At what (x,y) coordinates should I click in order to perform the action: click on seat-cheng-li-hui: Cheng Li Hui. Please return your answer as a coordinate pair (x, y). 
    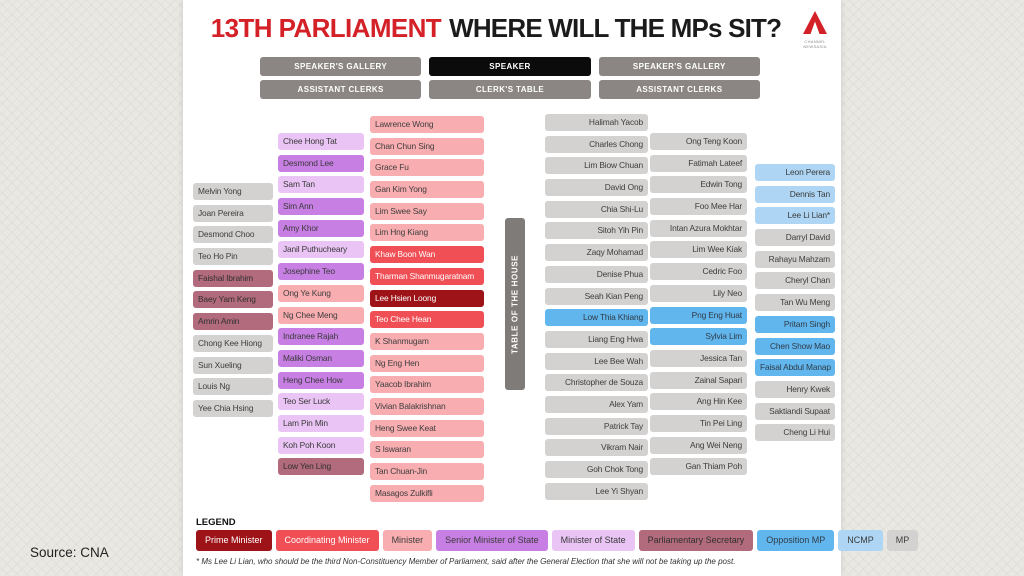
    Looking at the image, I should click on (795, 433).